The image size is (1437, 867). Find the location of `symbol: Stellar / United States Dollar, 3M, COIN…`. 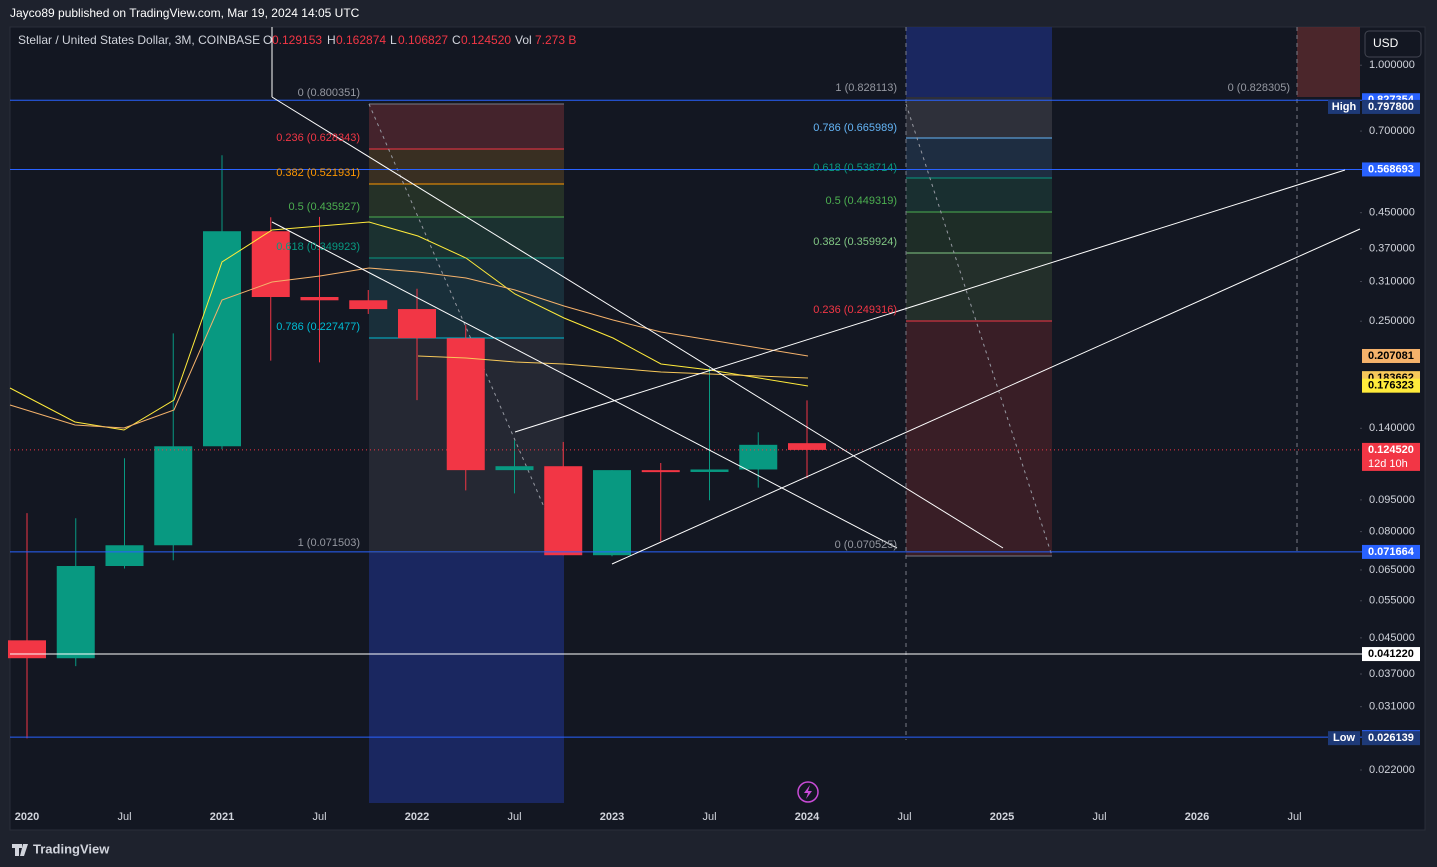

symbol: Stellar / United States Dollar, 3M, COIN… is located at coordinates (139, 40).